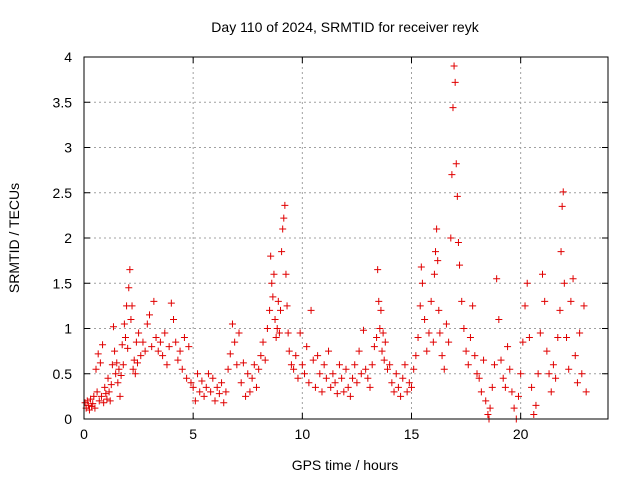 This screenshot has width=640, height=480. What do you see at coordinates (14, 238) in the screenshot?
I see `y-axis-label: SRMTID / TECUs` at bounding box center [14, 238].